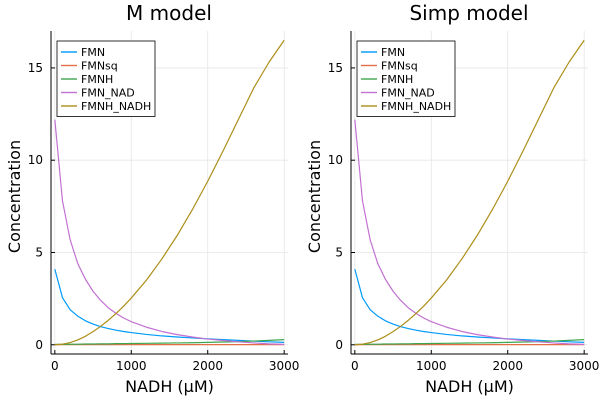  Describe the element at coordinates (169, 13) in the screenshot. I see `chart-title: M model` at that location.